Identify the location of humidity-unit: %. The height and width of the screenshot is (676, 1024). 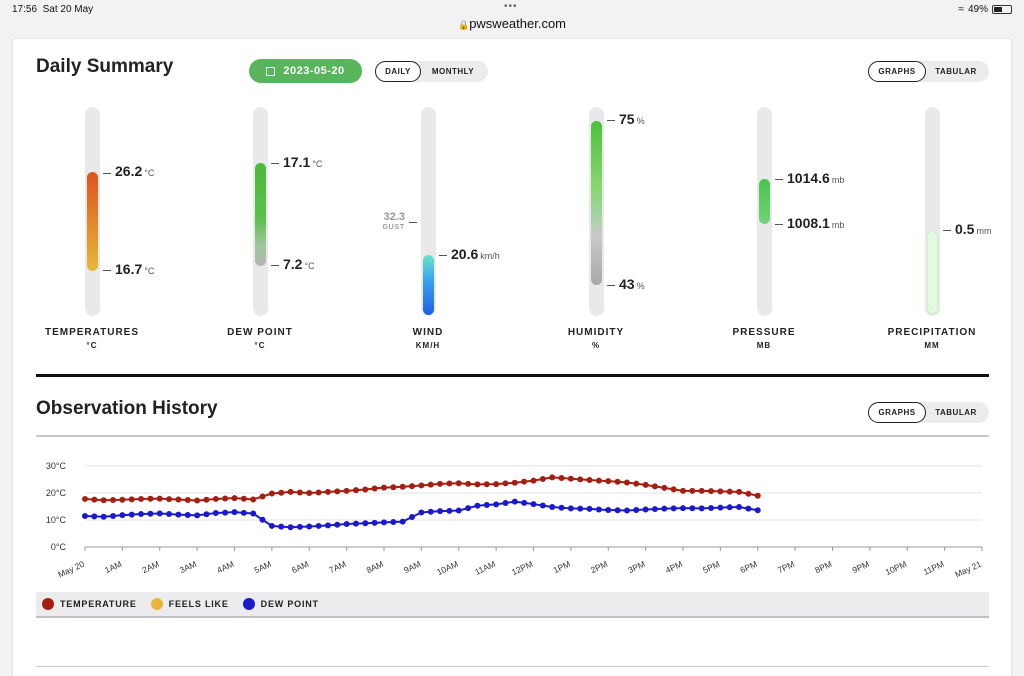
(596, 345).